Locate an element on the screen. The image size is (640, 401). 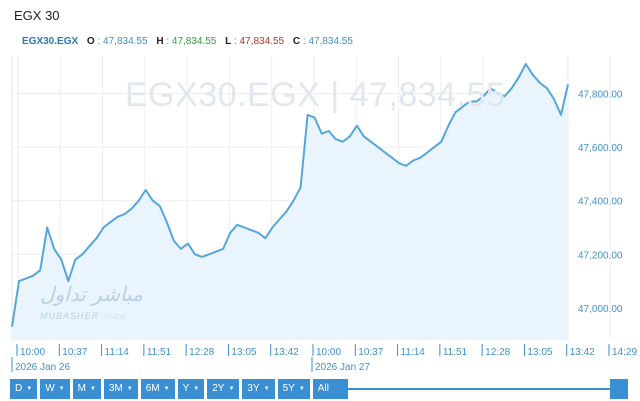
navigator-right-handle is located at coordinates (619, 389).